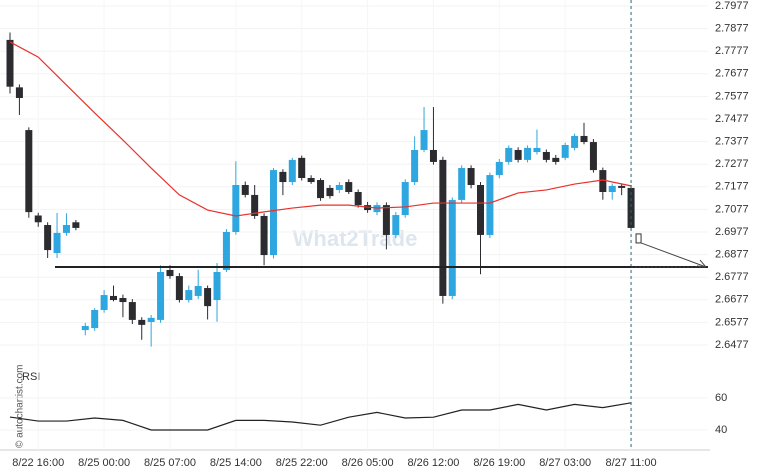  Describe the element at coordinates (302, 463) in the screenshot. I see `x-tick-label: 8/25 22:00` at that location.